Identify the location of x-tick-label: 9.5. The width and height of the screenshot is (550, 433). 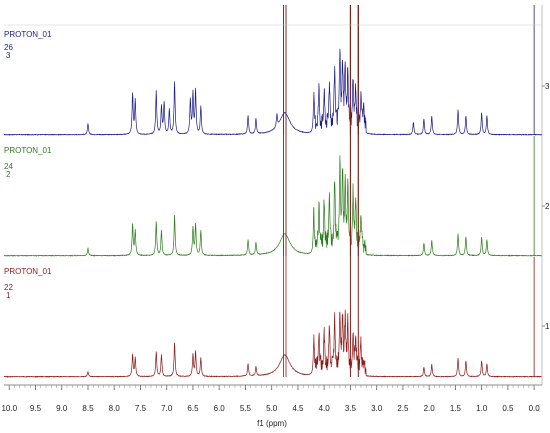
(36, 408).